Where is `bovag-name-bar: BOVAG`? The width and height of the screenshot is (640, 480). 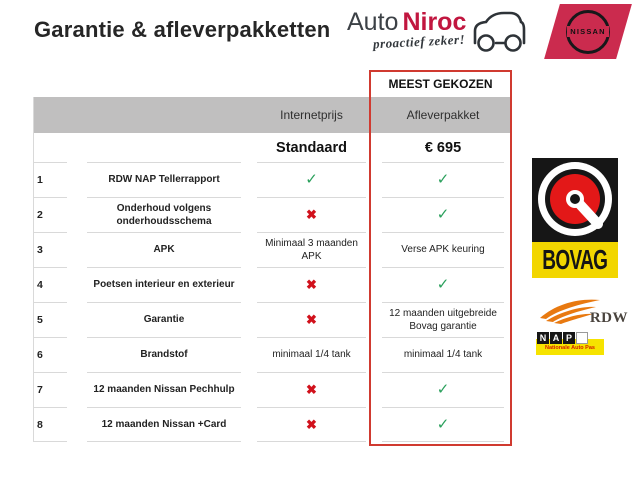
bovag-name-bar: BOVAG is located at coordinates (575, 260).